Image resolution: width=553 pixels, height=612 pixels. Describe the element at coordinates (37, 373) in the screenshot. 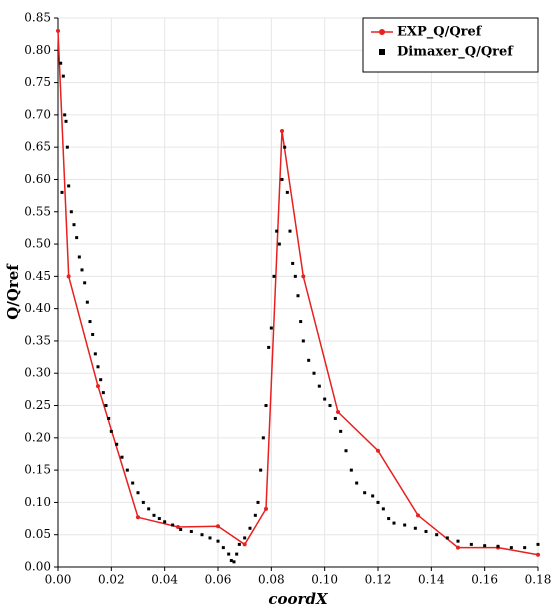

I see `y-tick-label: 0.30` at that location.